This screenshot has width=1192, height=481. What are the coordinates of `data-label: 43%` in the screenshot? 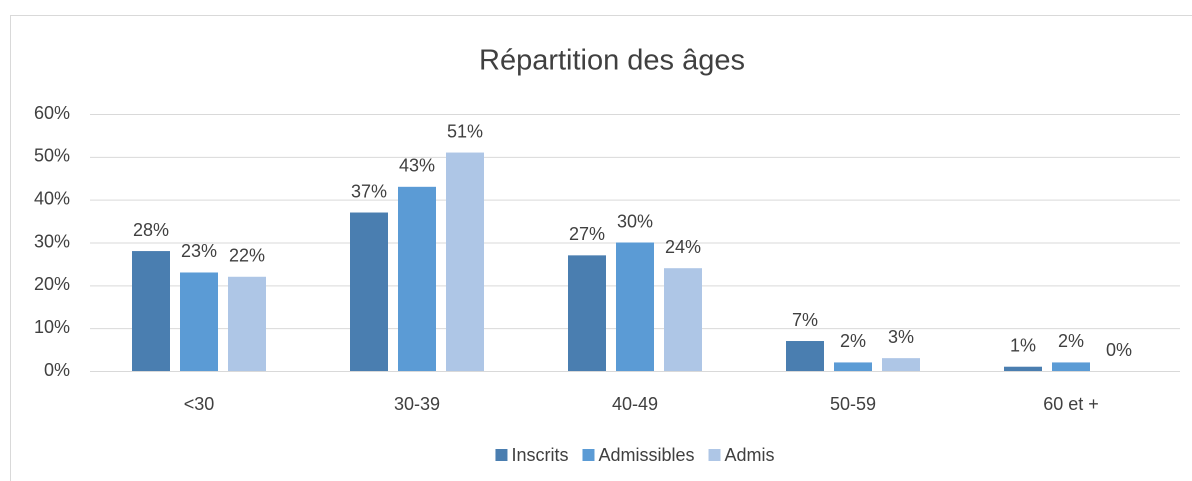 It's located at (417, 166).